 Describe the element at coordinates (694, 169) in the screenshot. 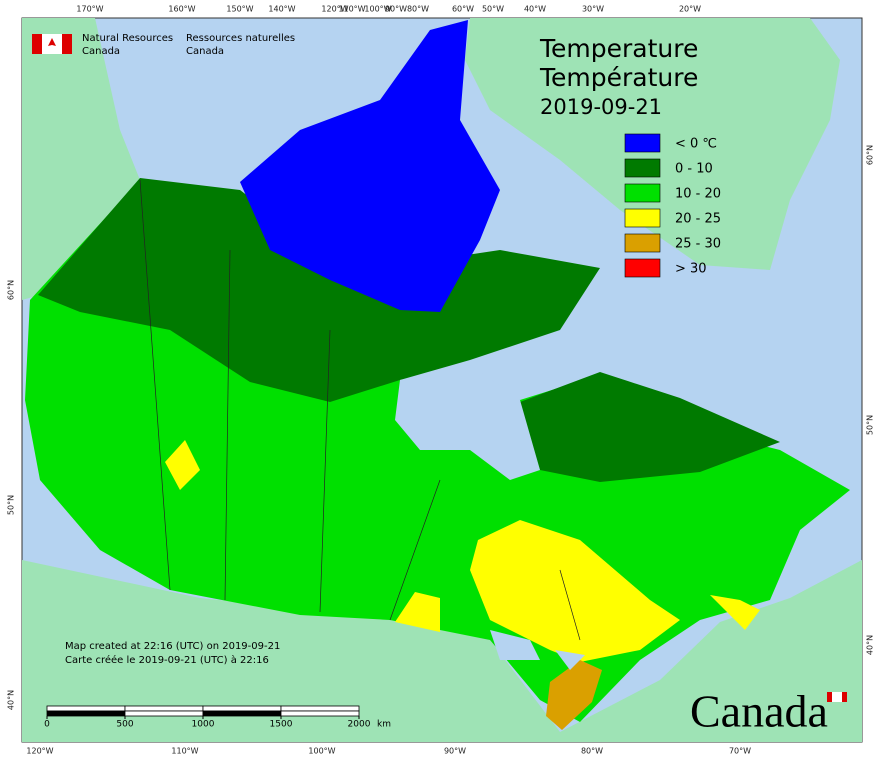

I see `legend-label: 0 - 10` at that location.